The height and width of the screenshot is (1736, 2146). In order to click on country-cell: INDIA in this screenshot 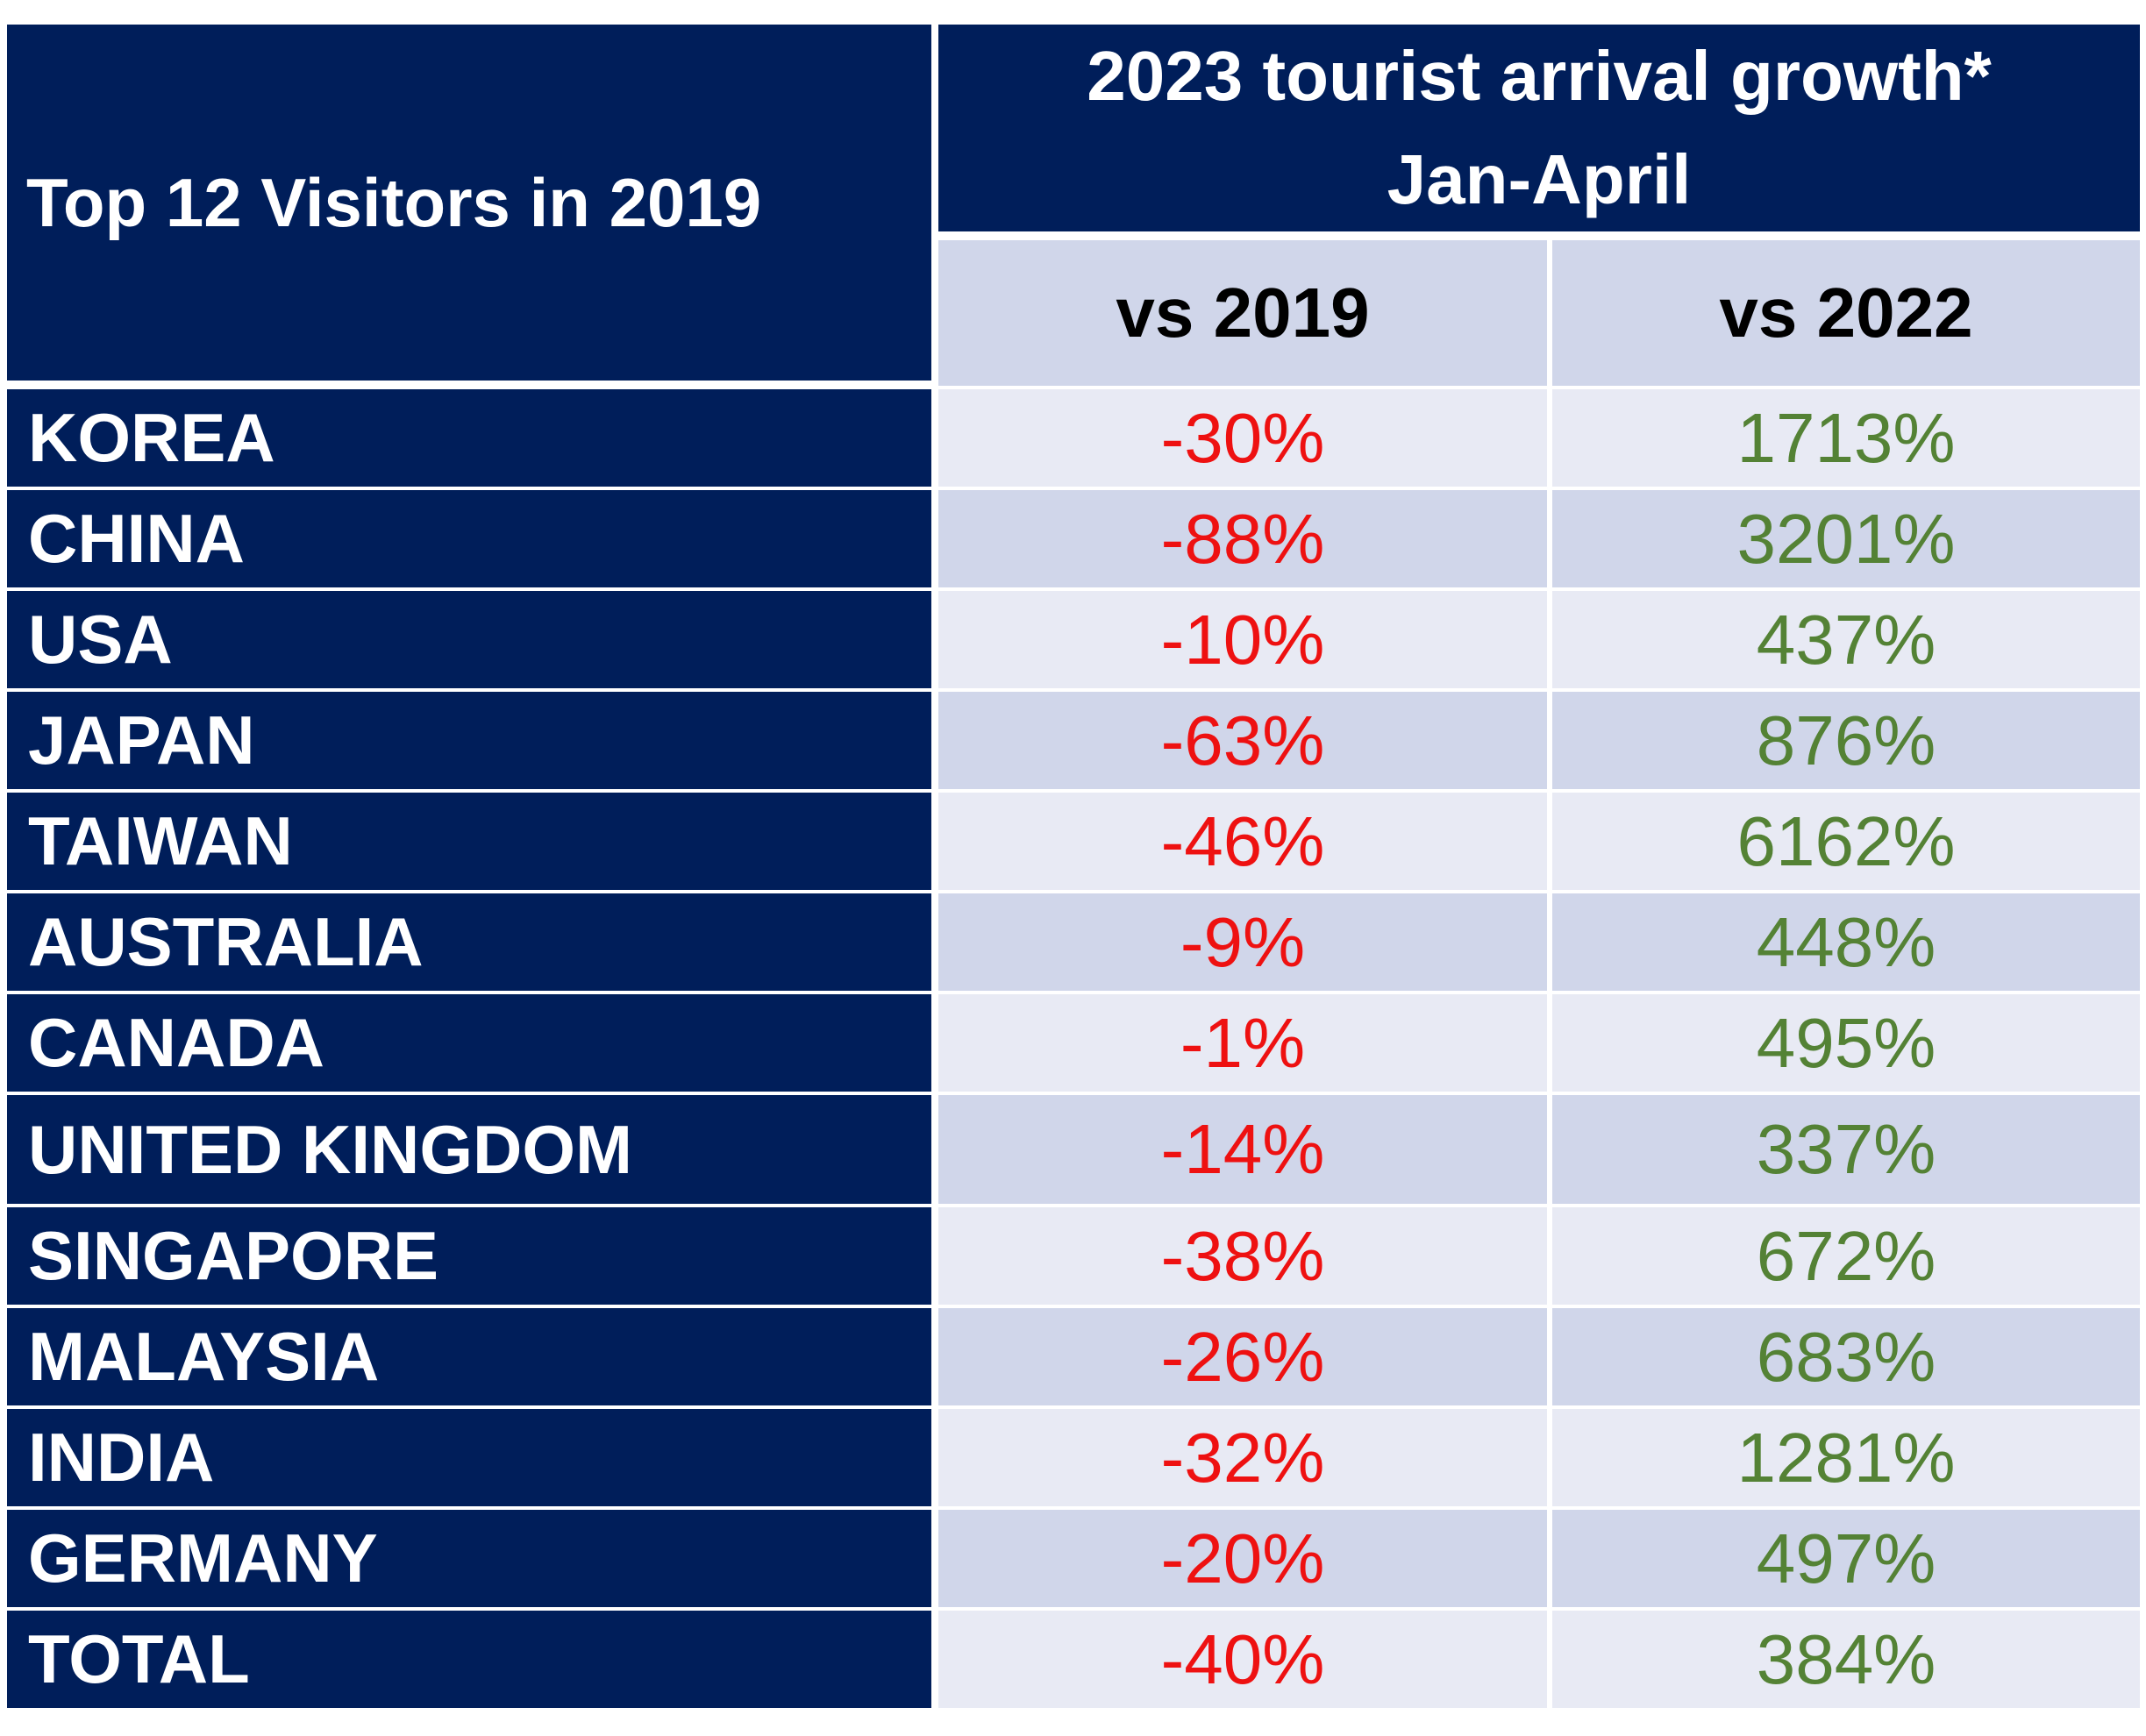, I will do `click(472, 1459)`.